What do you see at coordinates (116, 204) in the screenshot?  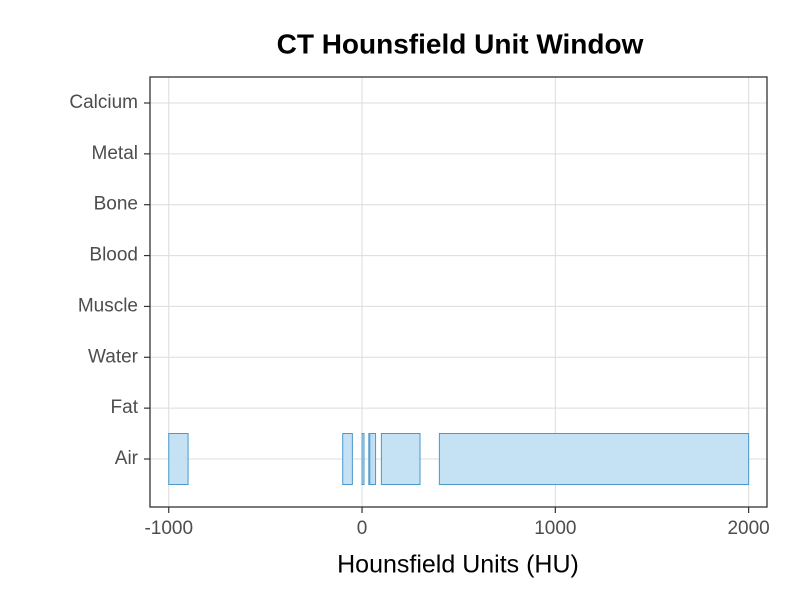 I see `y-tick-label: Bone` at bounding box center [116, 204].